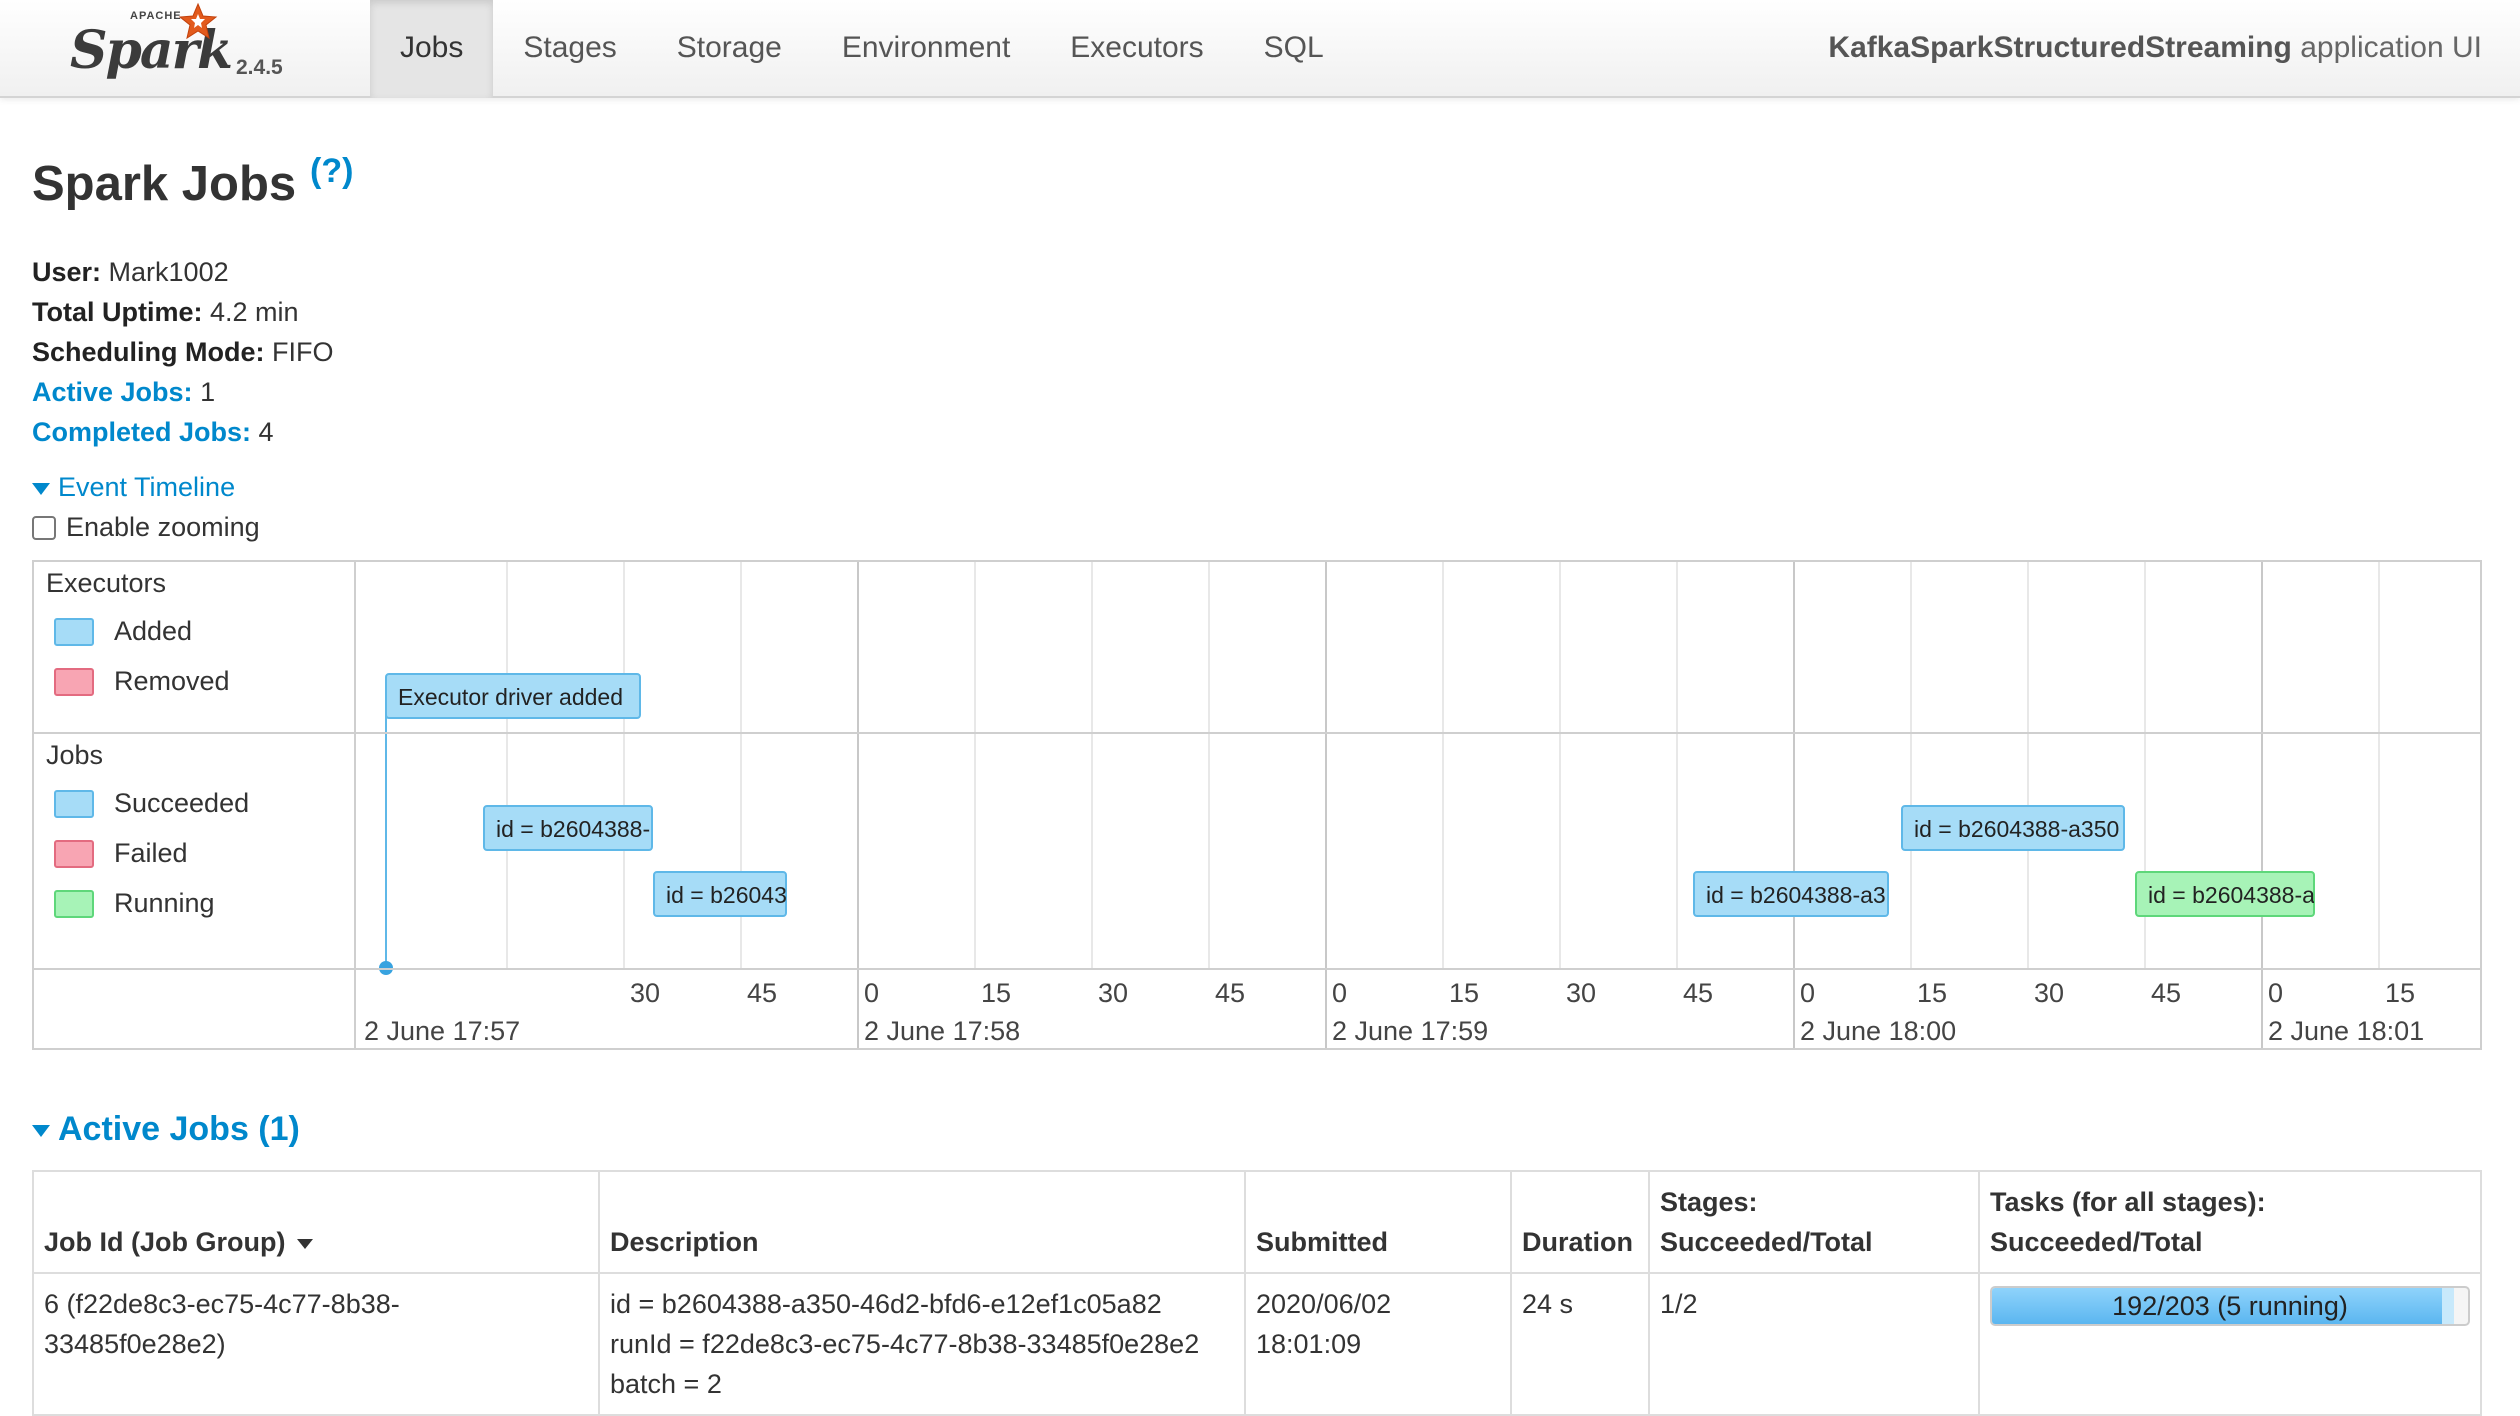  What do you see at coordinates (112, 392) in the screenshot?
I see `active-jobs-link: Active Jobs:` at bounding box center [112, 392].